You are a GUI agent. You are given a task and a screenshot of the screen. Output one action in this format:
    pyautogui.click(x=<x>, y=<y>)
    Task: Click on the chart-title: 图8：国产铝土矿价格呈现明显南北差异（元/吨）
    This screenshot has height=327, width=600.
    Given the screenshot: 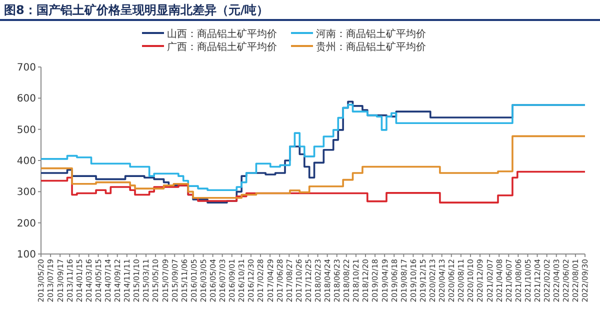 What is the action you would take?
    pyautogui.click(x=136, y=10)
    